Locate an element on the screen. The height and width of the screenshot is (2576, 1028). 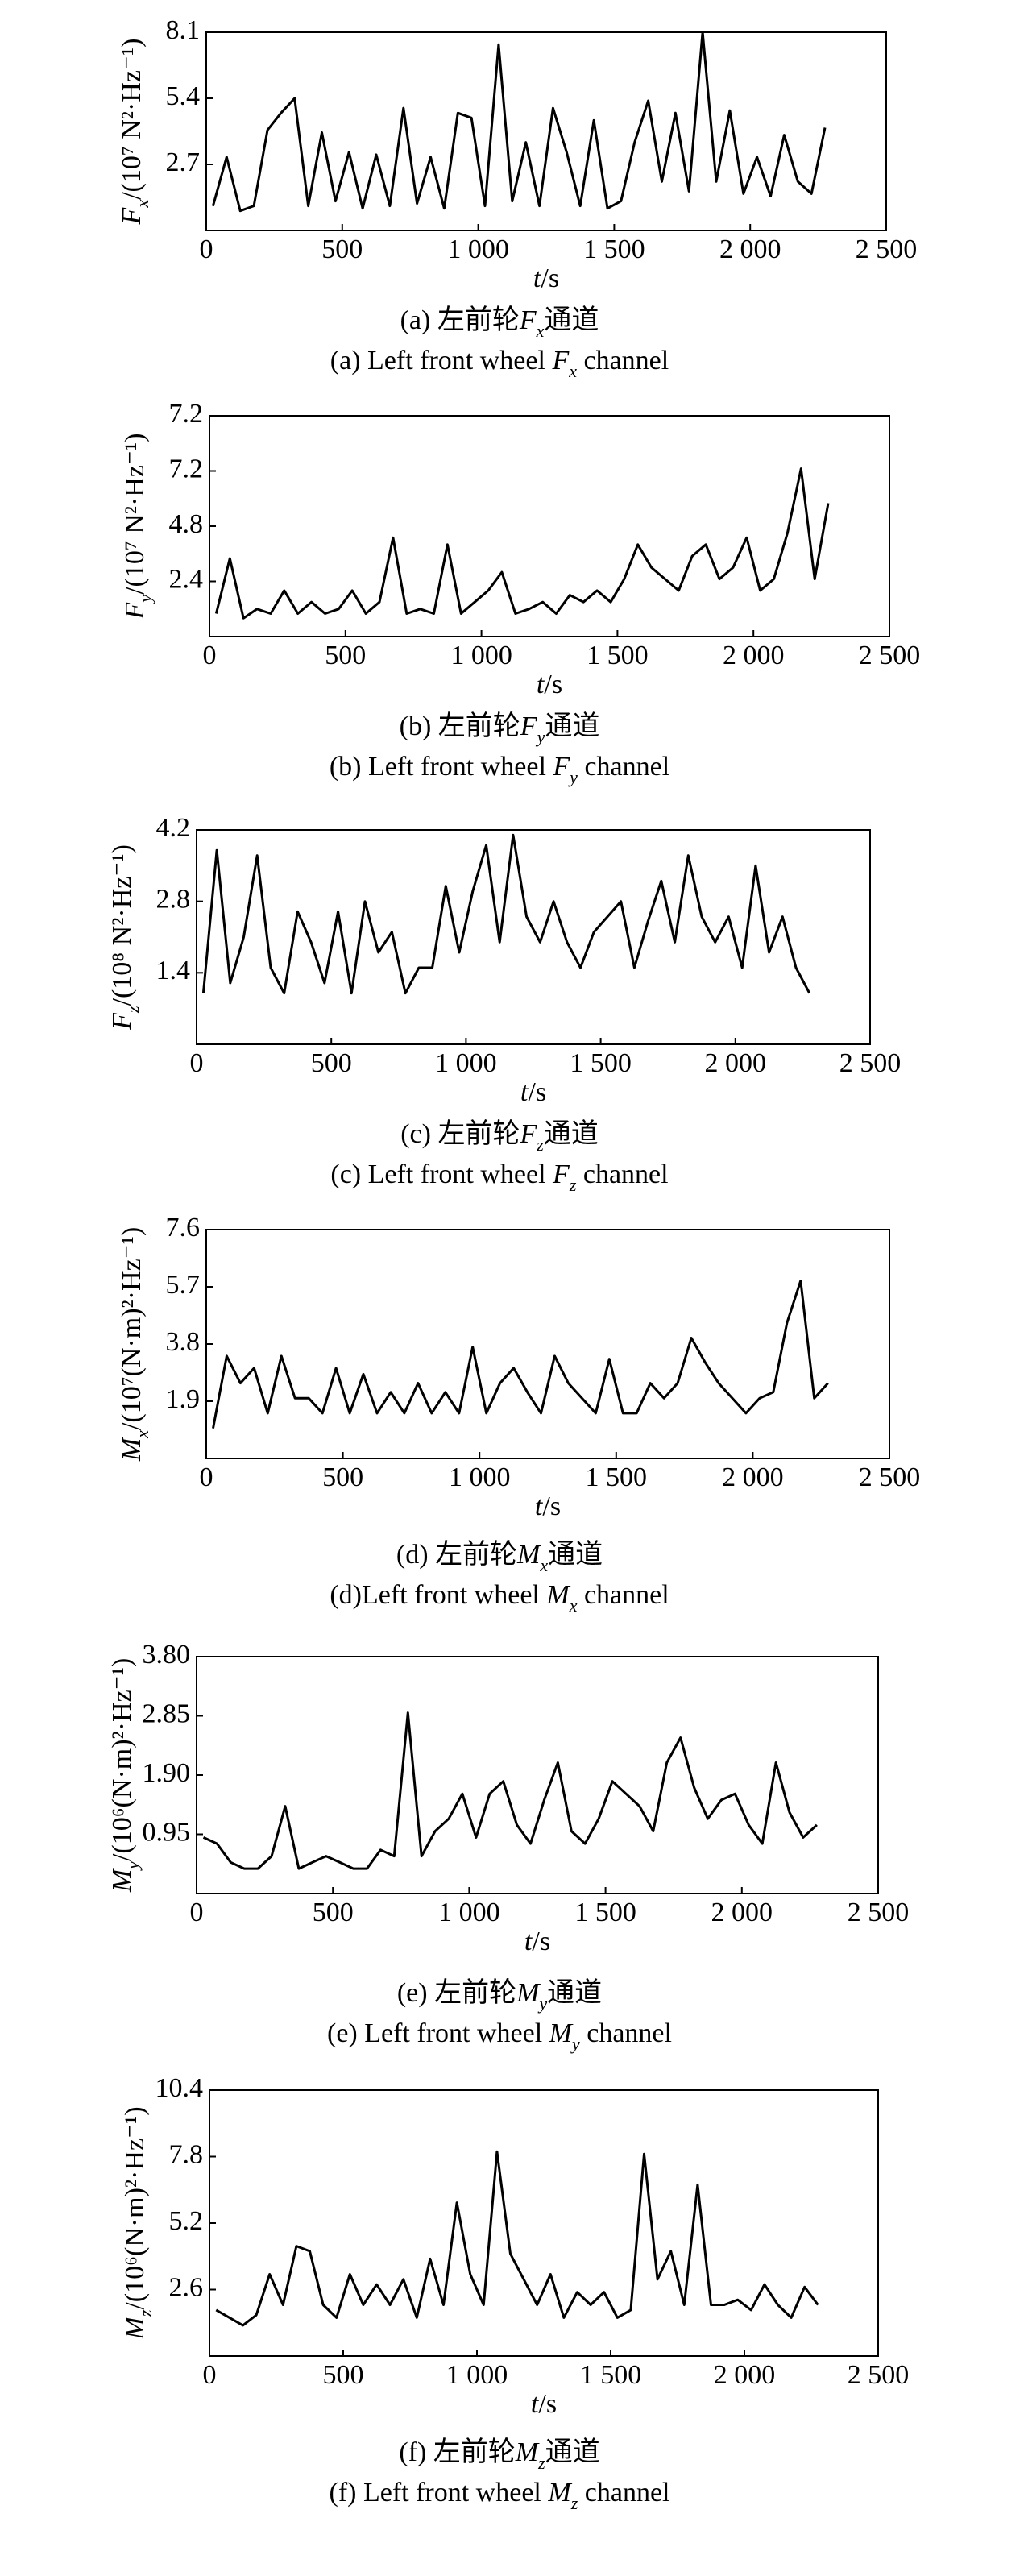
caption-cn-part: F is located at coordinates (528, 320).